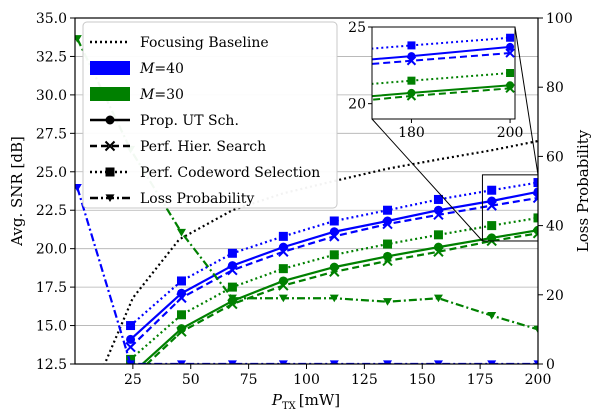 The image size is (598, 413). What do you see at coordinates (137, 95) in the screenshot?
I see `legend-entry: M=30` at bounding box center [137, 95].